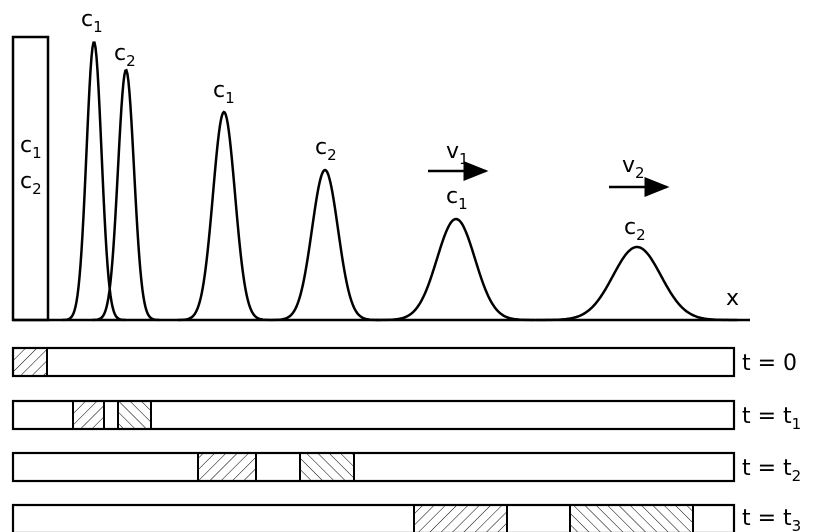 This screenshot has height=532, width=815. Describe the element at coordinates (223, 216) in the screenshot. I see `peak-c1-t2` at that location.